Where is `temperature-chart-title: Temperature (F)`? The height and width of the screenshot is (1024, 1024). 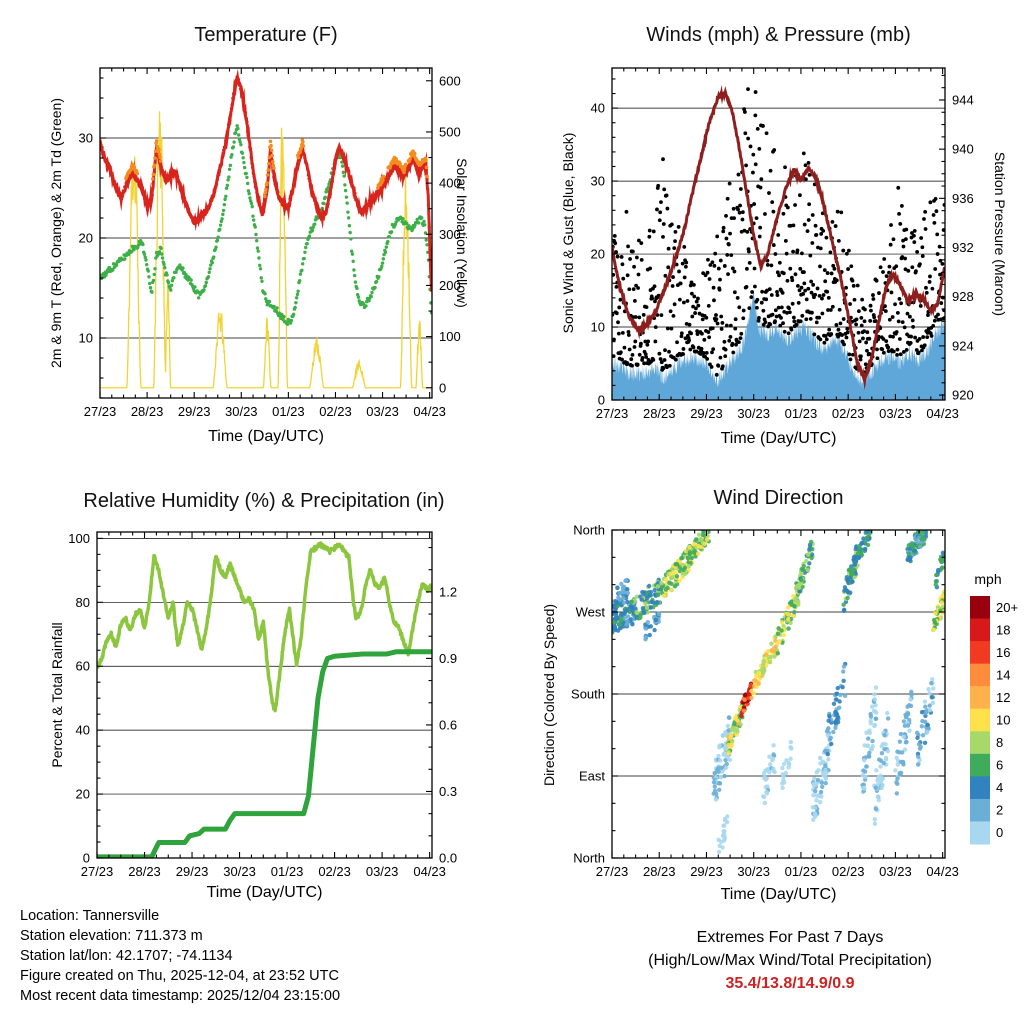 temperature-chart-title: Temperature (F) is located at coordinates (266, 35).